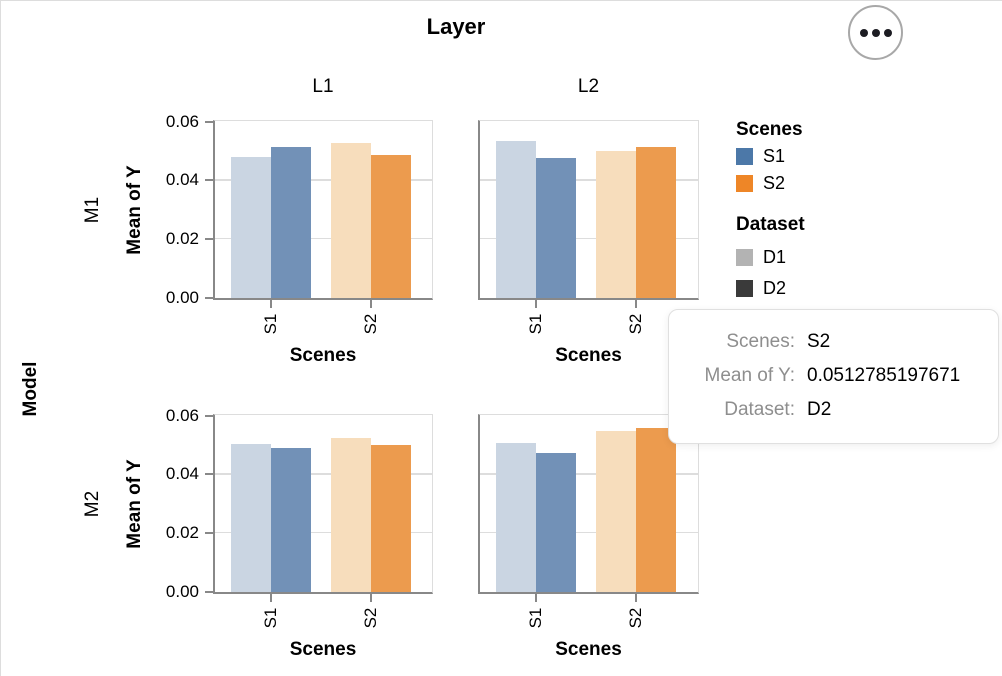 The width and height of the screenshot is (1002, 676). What do you see at coordinates (819, 341) in the screenshot?
I see `tooltip-value: S2` at bounding box center [819, 341].